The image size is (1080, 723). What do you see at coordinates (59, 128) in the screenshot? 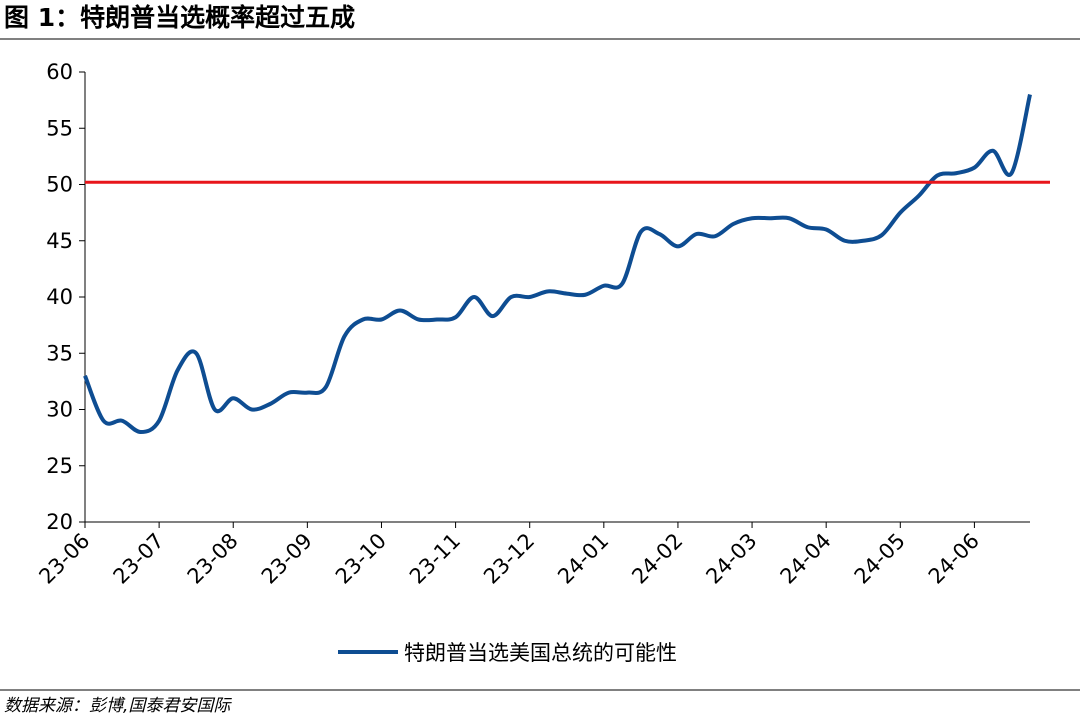
I see `y-tick-label: 55` at bounding box center [59, 128].